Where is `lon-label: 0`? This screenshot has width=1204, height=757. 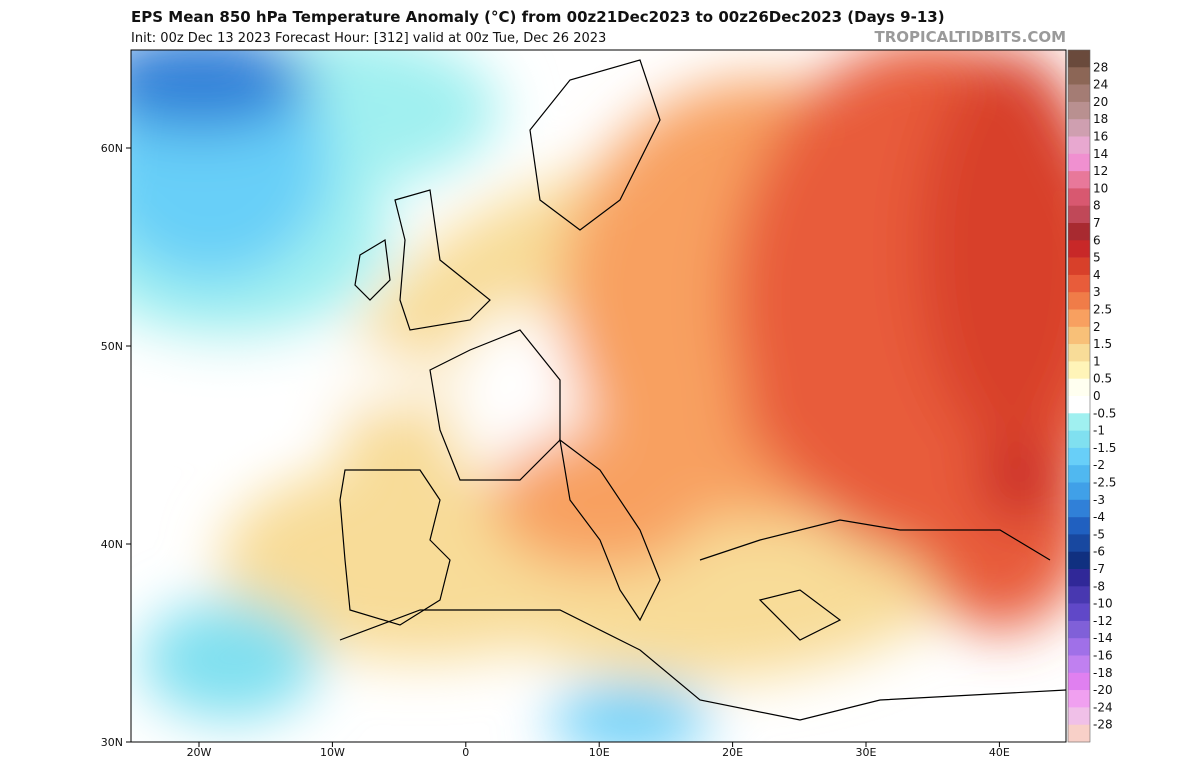
lon-label: 0 is located at coordinates (465, 751).